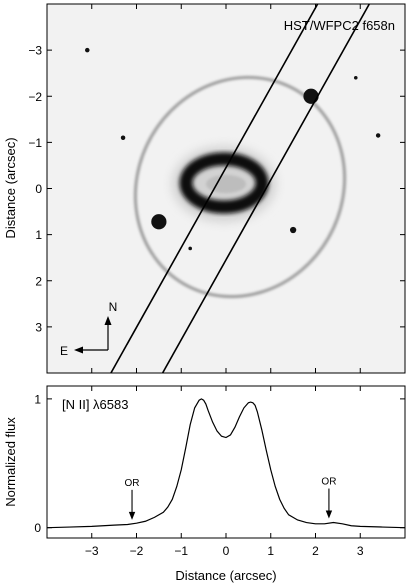 Image resolution: width=411 pixels, height=586 pixels. Describe the element at coordinates (95, 404) in the screenshot. I see `spectrum-label: [N II] λ6583` at that location.